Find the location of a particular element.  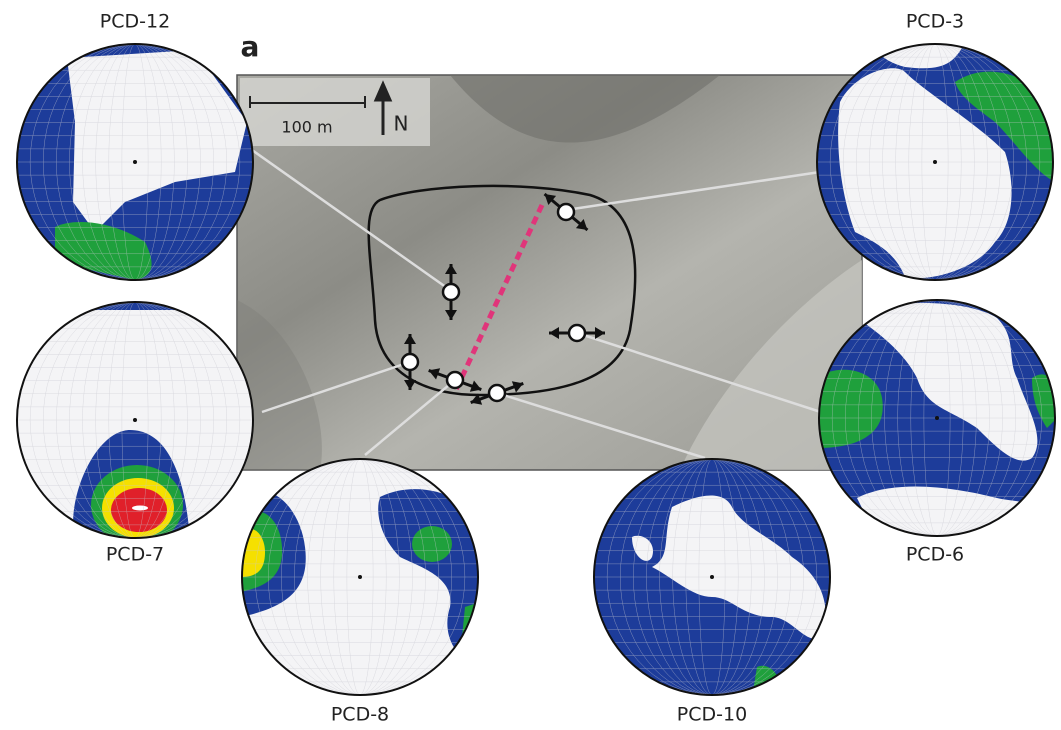

panel-label: a is located at coordinates (250, 46).